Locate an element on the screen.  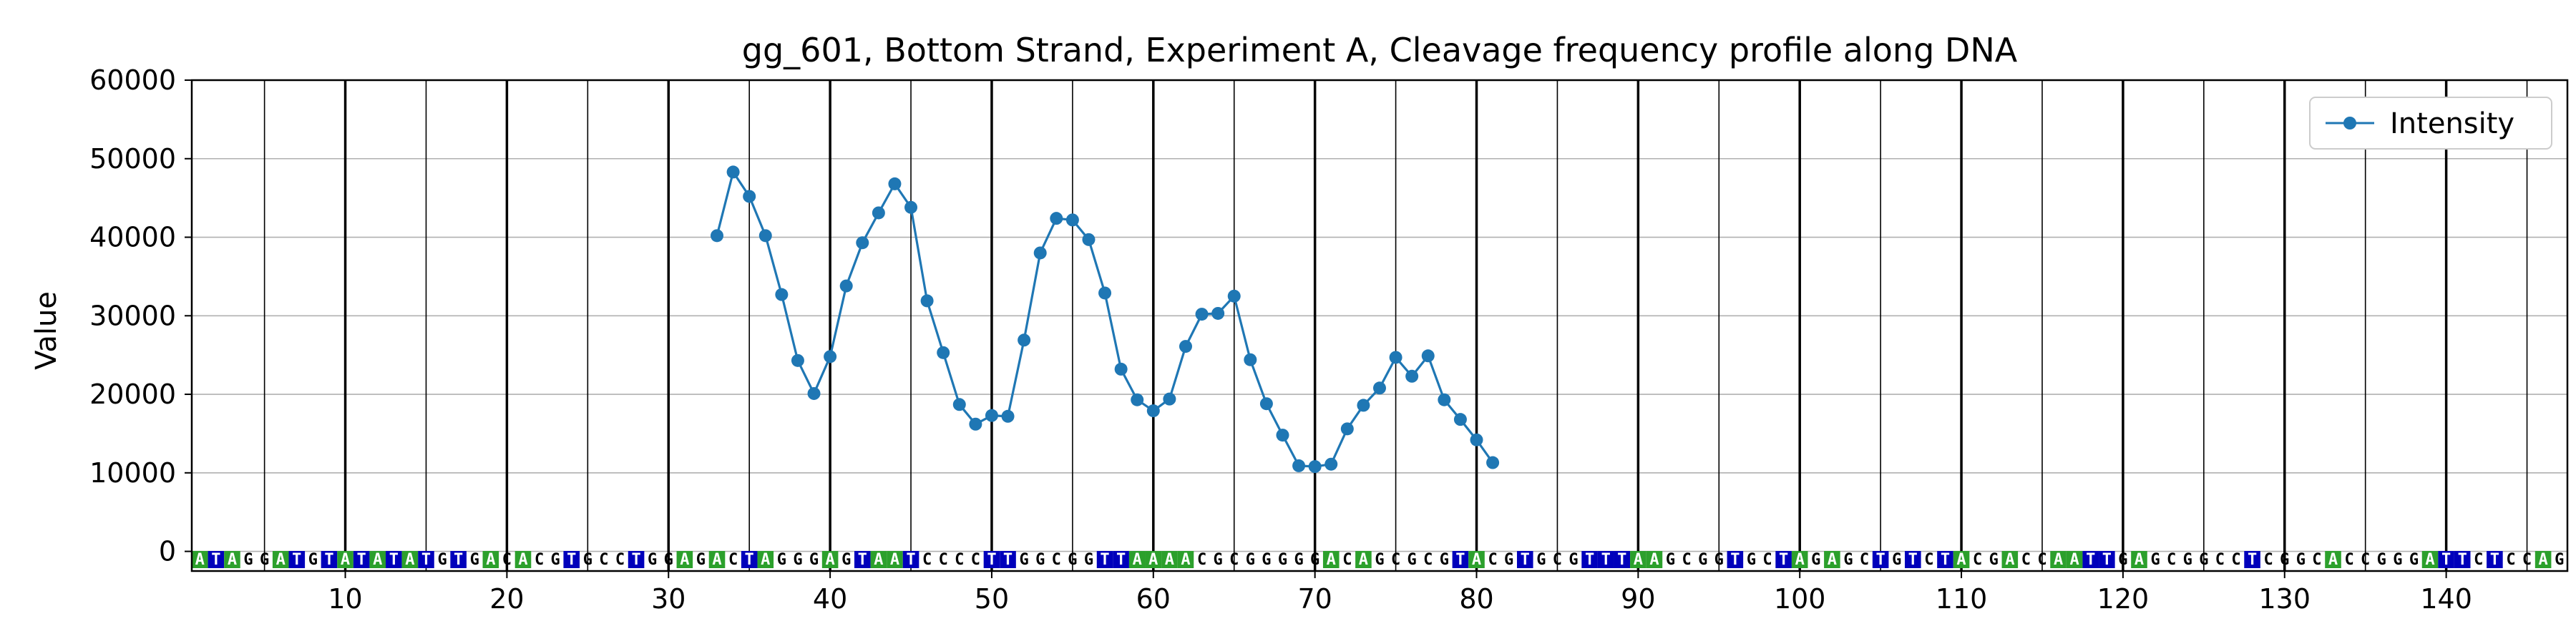
y-tick-label: 0 is located at coordinates (167, 551).